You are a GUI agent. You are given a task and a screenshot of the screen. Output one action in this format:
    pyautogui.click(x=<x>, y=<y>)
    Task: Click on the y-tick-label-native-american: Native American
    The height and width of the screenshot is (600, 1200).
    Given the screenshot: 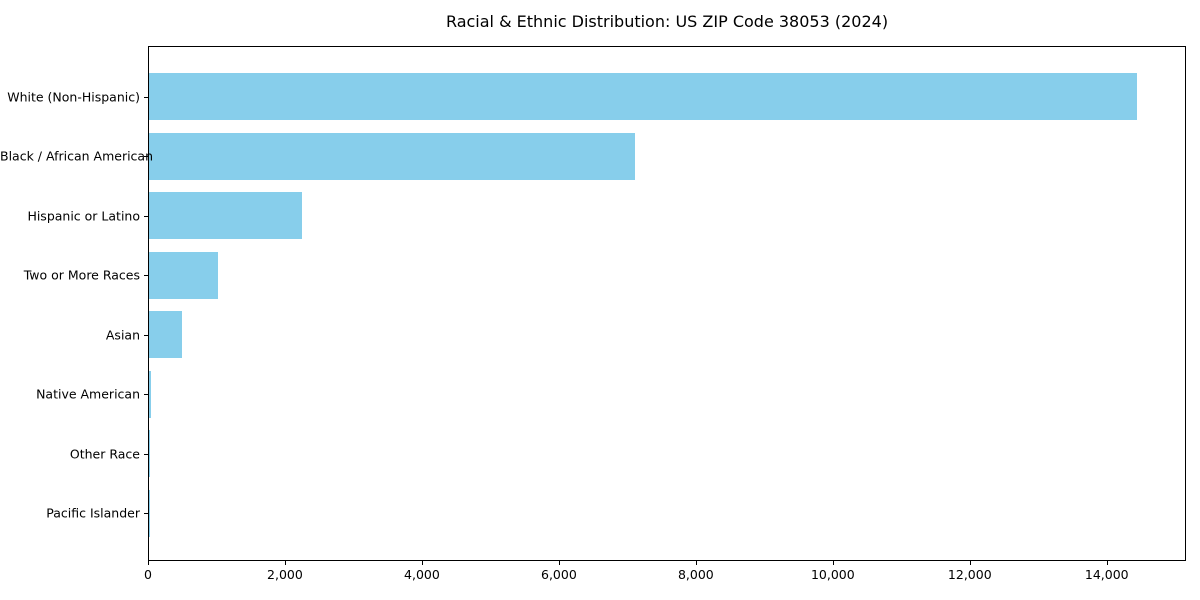 What is the action you would take?
    pyautogui.click(x=88, y=394)
    